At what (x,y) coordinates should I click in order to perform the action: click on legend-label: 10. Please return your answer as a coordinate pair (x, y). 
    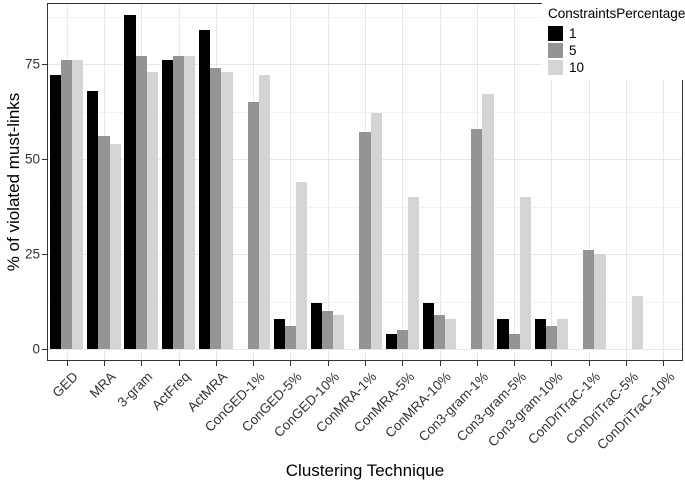
    Looking at the image, I should click on (577, 67).